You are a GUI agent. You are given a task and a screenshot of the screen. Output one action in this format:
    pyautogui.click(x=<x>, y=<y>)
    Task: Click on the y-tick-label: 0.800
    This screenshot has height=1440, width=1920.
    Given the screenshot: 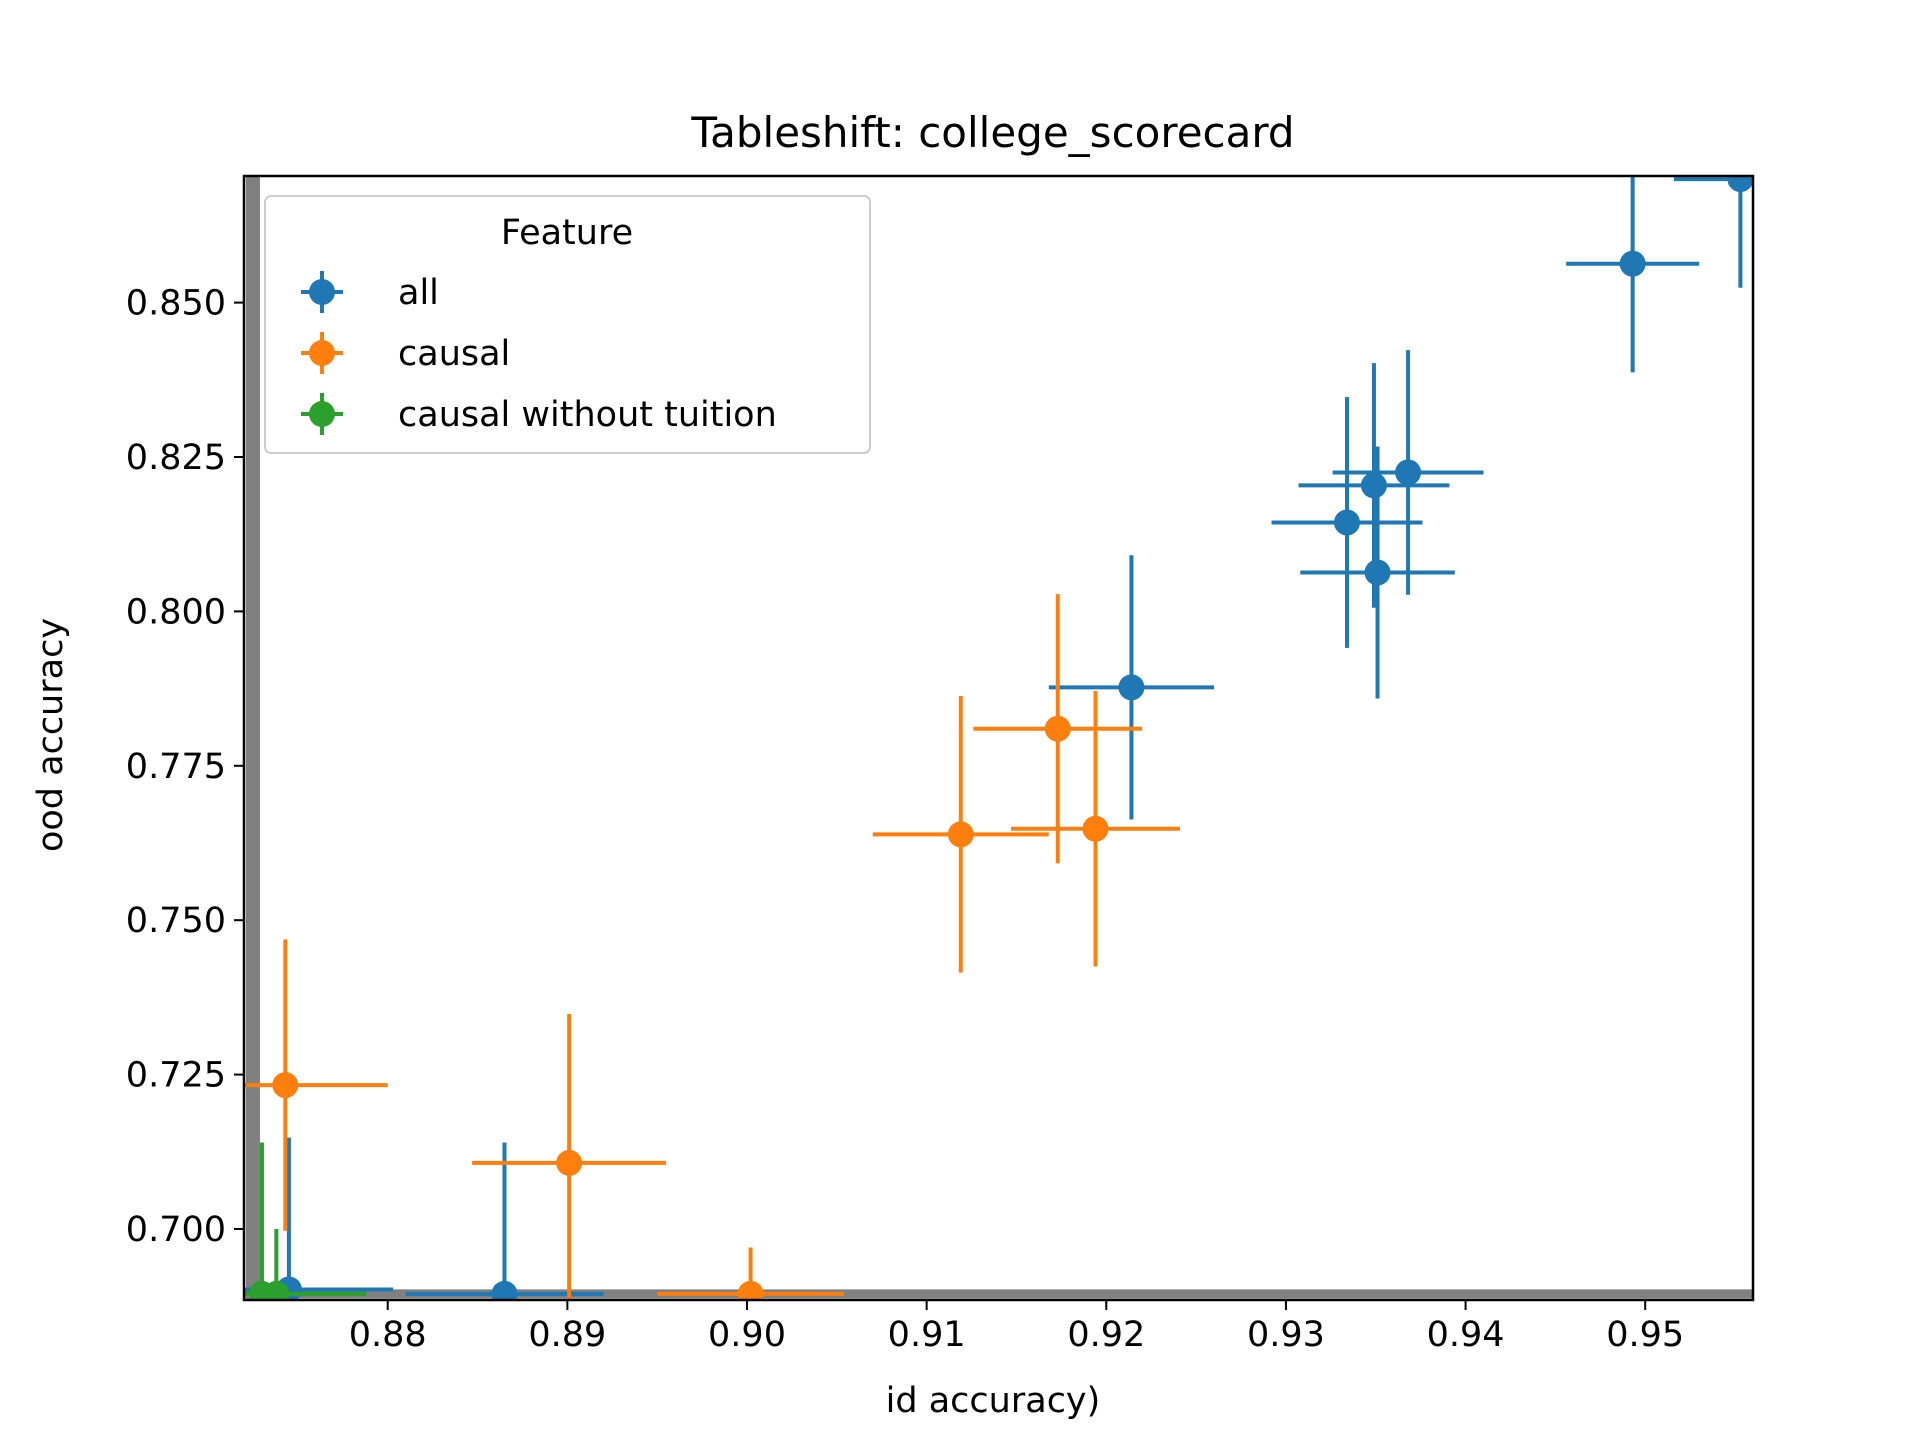 What is the action you would take?
    pyautogui.click(x=176, y=612)
    